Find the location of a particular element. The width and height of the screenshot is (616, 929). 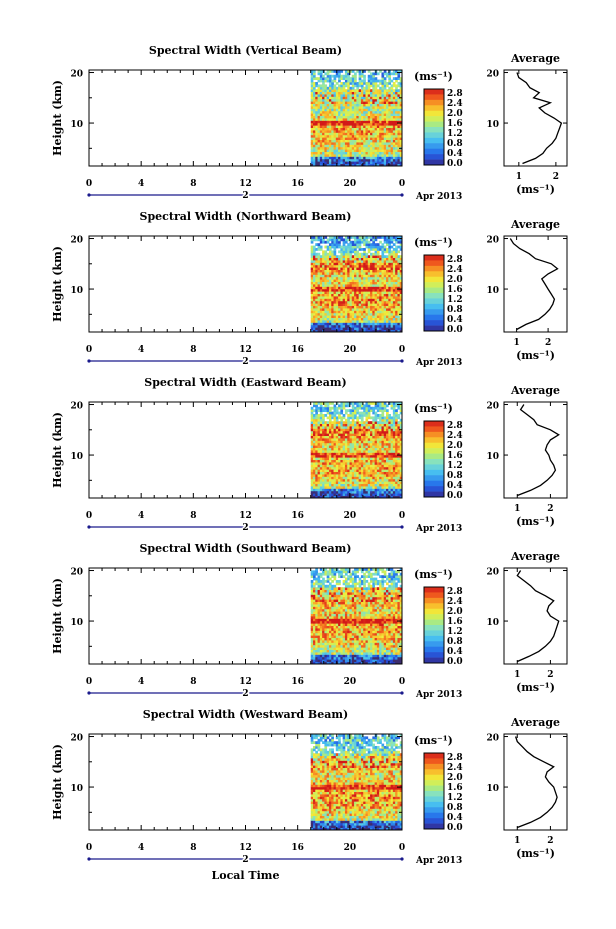

x-tick-label: 0 is located at coordinates (89, 516).